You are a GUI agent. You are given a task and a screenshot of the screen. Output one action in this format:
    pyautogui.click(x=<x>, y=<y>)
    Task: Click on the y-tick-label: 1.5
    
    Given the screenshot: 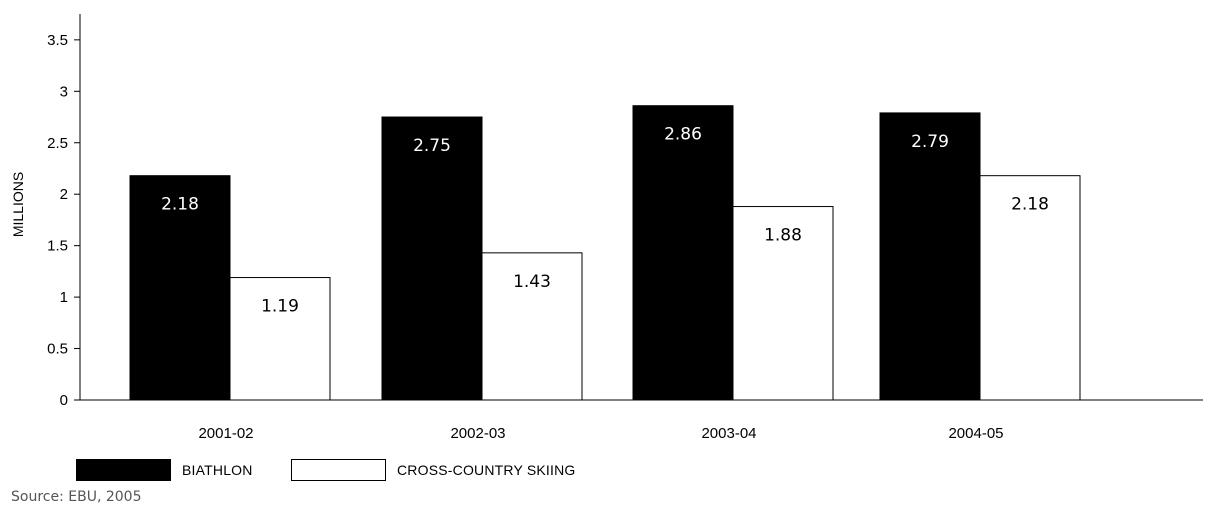 What is the action you would take?
    pyautogui.click(x=57, y=246)
    